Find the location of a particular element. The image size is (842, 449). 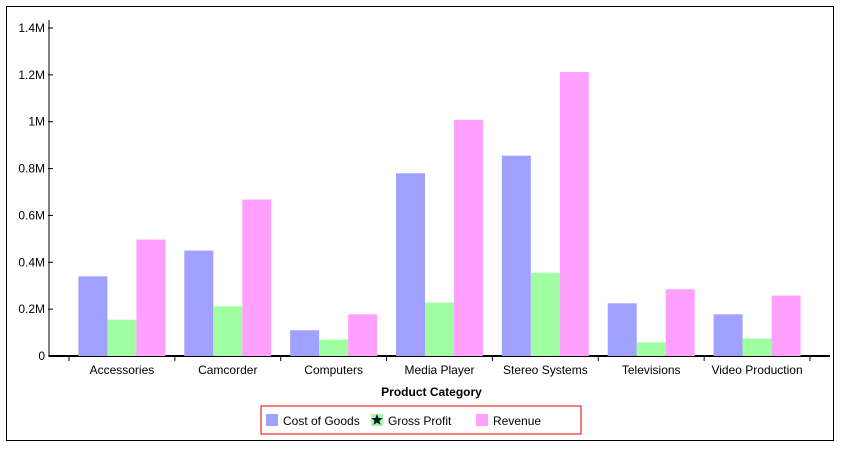

x-tick-label: Televisions is located at coordinates (651, 370).